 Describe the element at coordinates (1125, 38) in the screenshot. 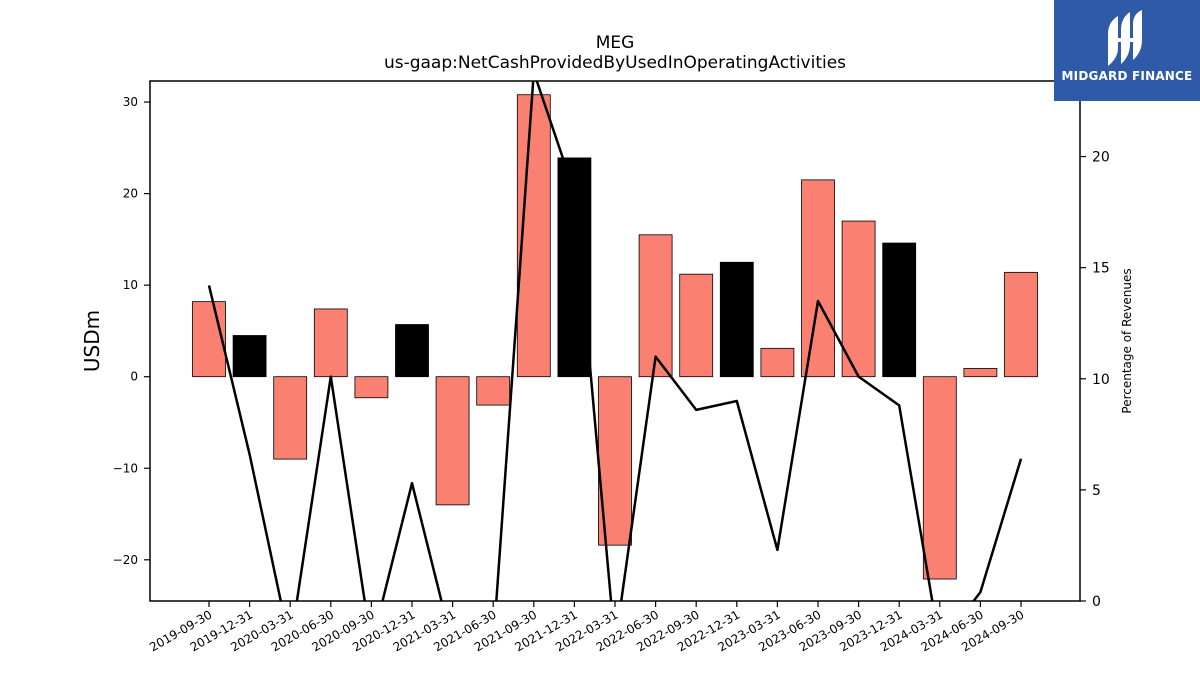

I see `midgard-logo-icon` at that location.